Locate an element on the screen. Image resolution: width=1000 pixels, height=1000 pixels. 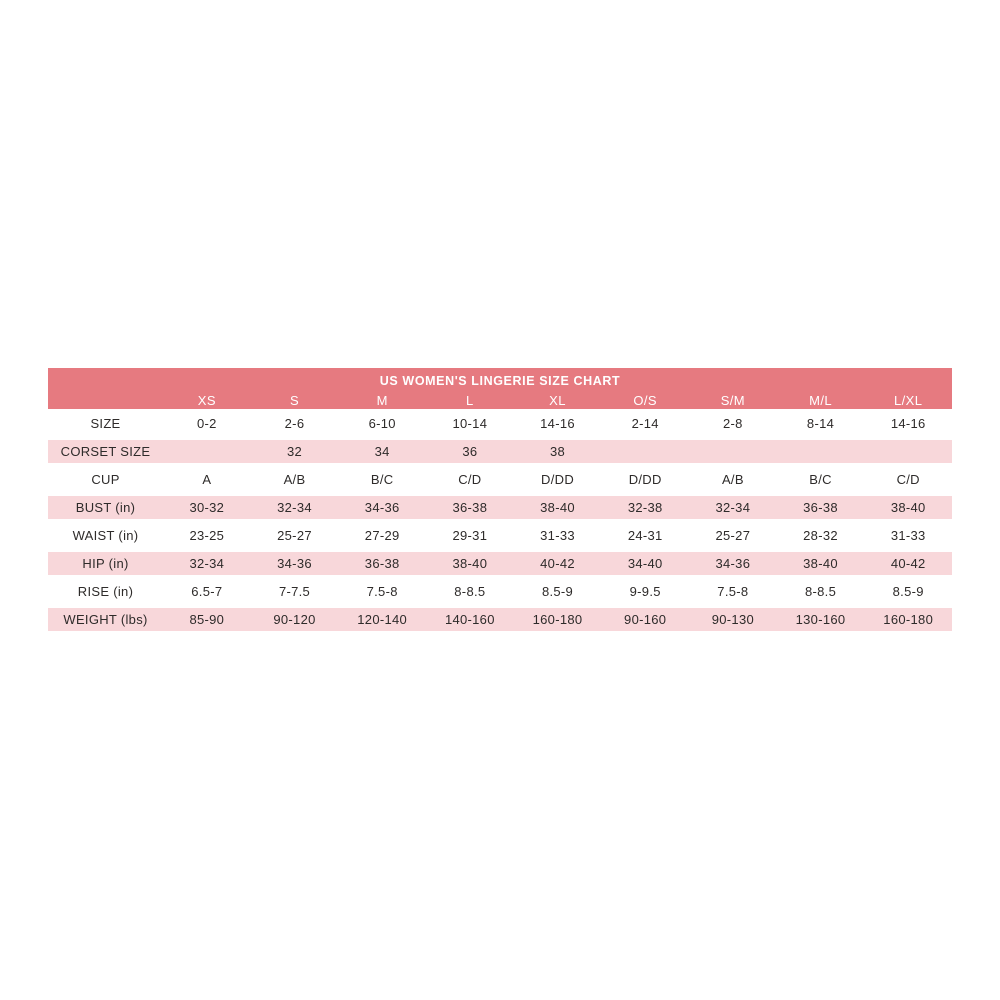
column-header-l: L is located at coordinates (470, 400).